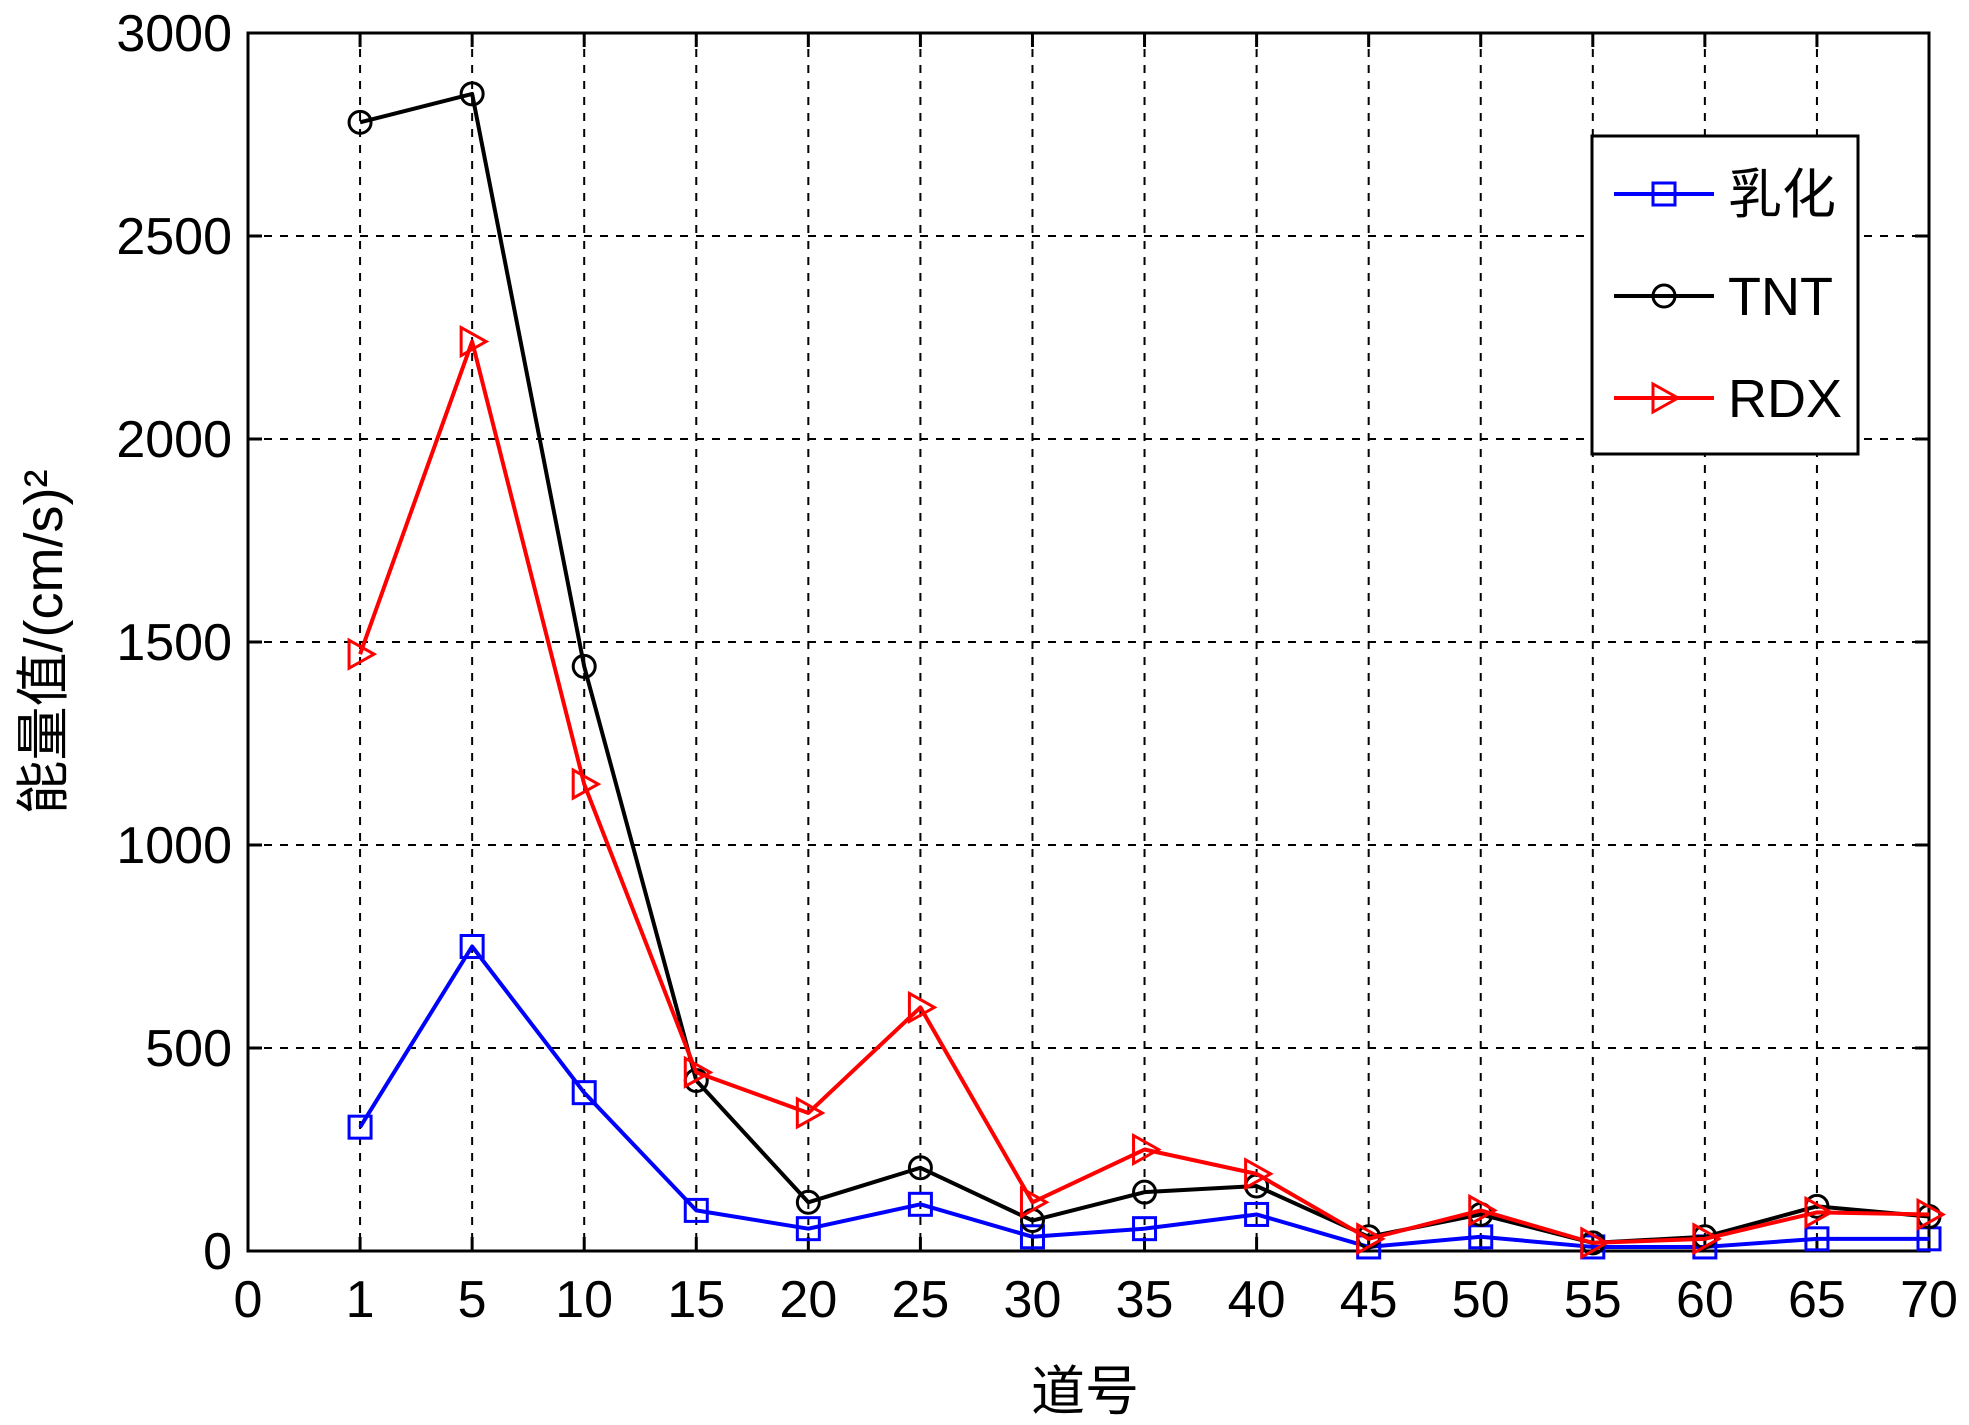 The height and width of the screenshot is (1425, 1969). I want to click on y-tick-label: 500, so click(188, 1049).